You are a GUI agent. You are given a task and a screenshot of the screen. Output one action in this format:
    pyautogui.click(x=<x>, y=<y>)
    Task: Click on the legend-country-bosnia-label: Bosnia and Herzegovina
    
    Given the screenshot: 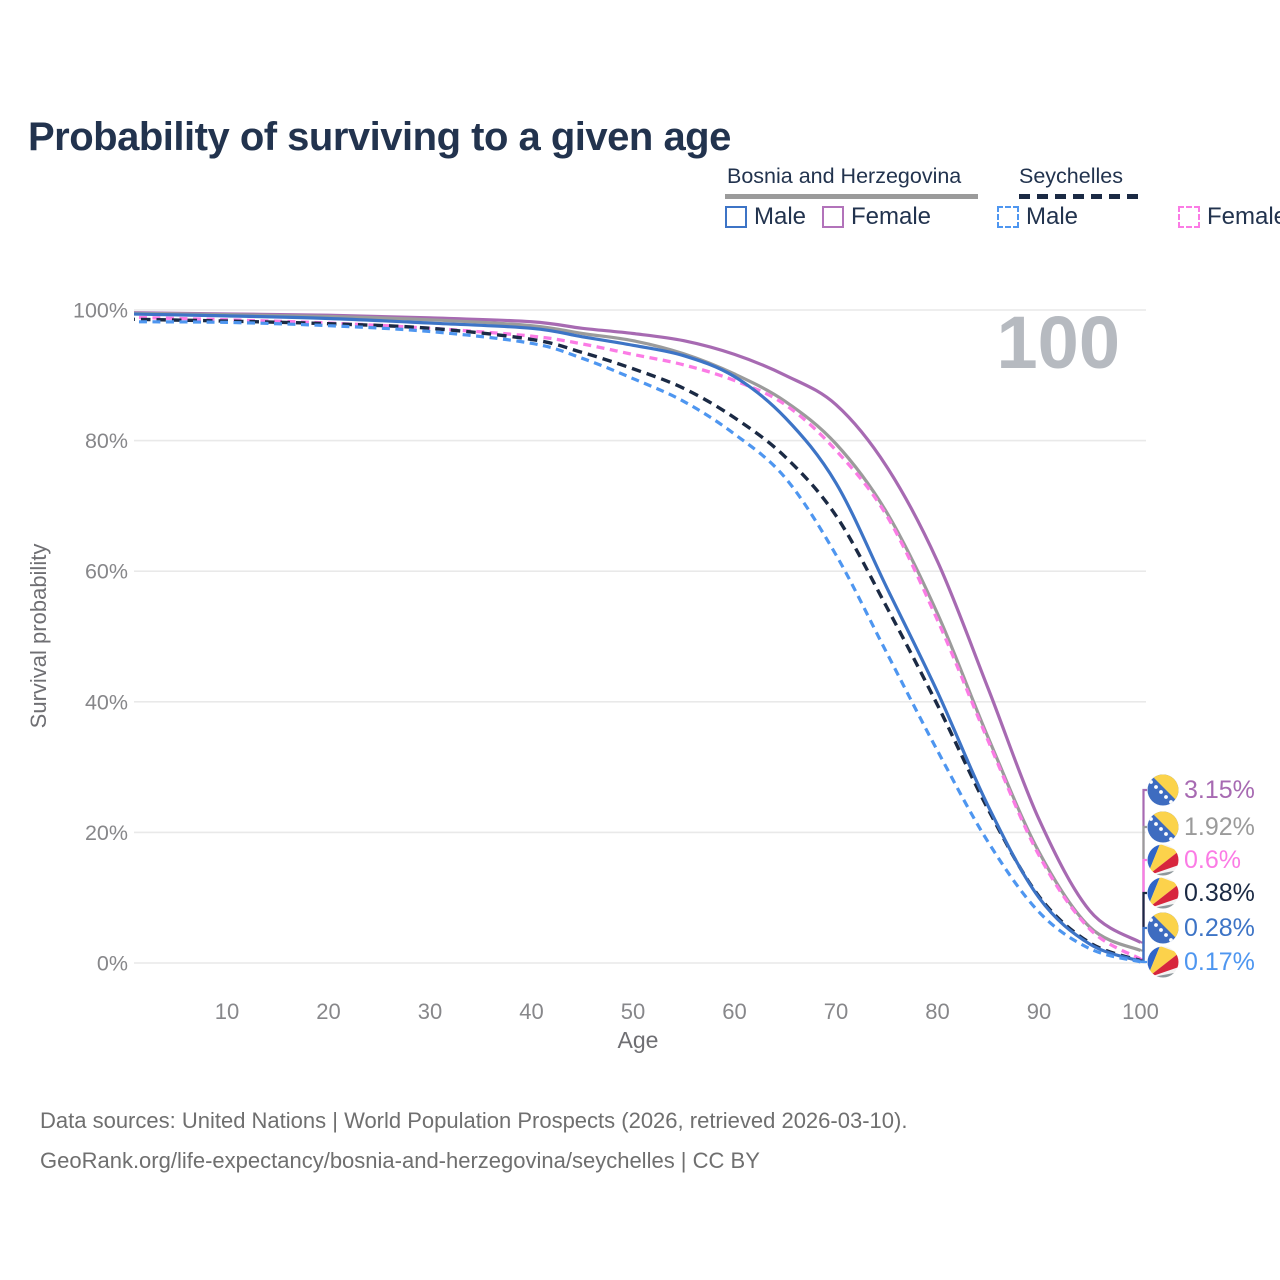 What is the action you would take?
    pyautogui.click(x=844, y=176)
    